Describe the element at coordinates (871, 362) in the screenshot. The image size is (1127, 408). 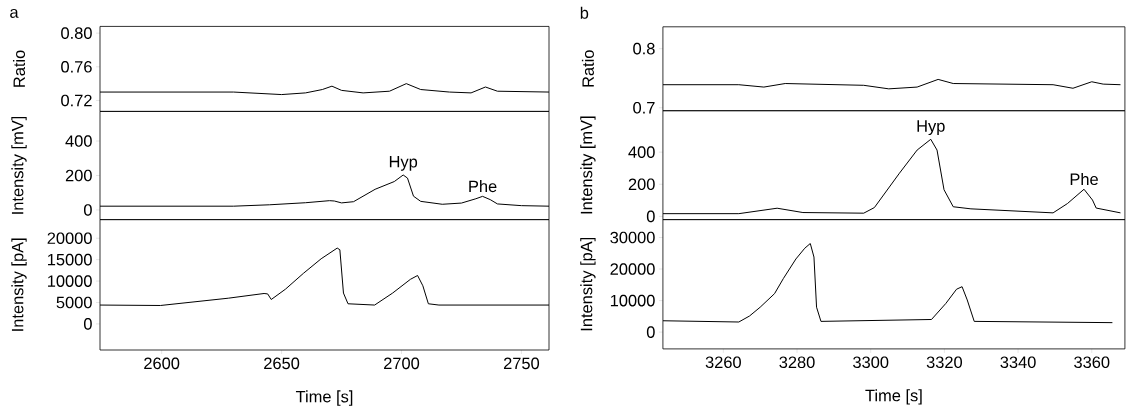
I see `x-tick-label: 3300` at that location.